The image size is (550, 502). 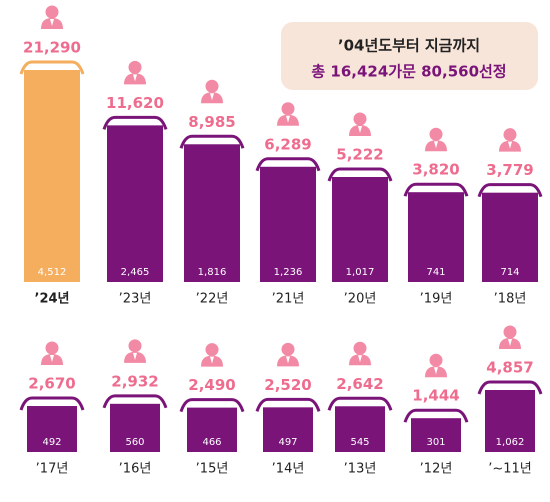 What do you see at coordinates (359, 442) in the screenshot?
I see `inner-value-label: 545` at bounding box center [359, 442].